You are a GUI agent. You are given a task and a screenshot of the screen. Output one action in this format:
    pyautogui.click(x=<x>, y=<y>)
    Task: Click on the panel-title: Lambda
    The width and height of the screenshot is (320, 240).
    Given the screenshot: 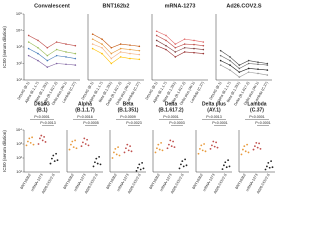 What is the action you would take?
    pyautogui.click(x=256, y=104)
    